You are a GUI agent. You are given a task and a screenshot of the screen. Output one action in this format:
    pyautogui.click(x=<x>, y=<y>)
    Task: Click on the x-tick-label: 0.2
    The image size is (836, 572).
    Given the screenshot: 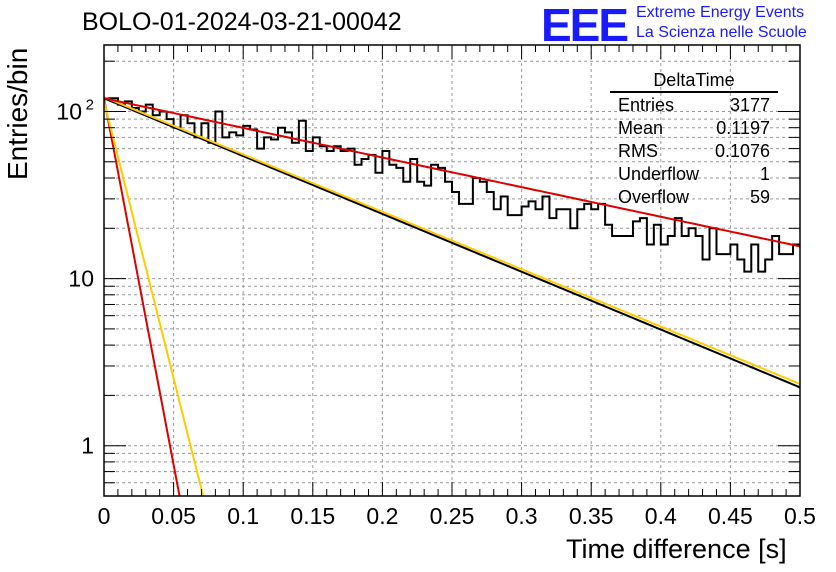 What is the action you would take?
    pyautogui.click(x=382, y=516)
    